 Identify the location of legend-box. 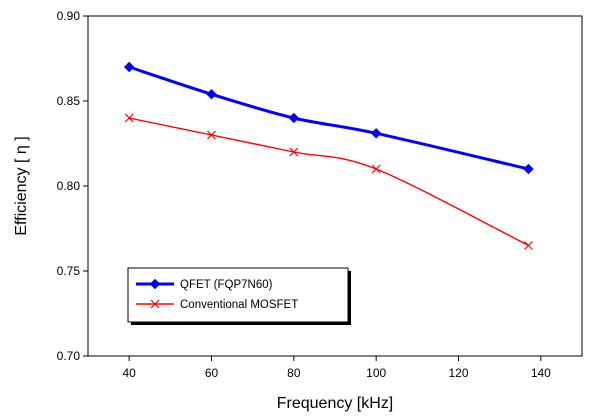
(238, 295).